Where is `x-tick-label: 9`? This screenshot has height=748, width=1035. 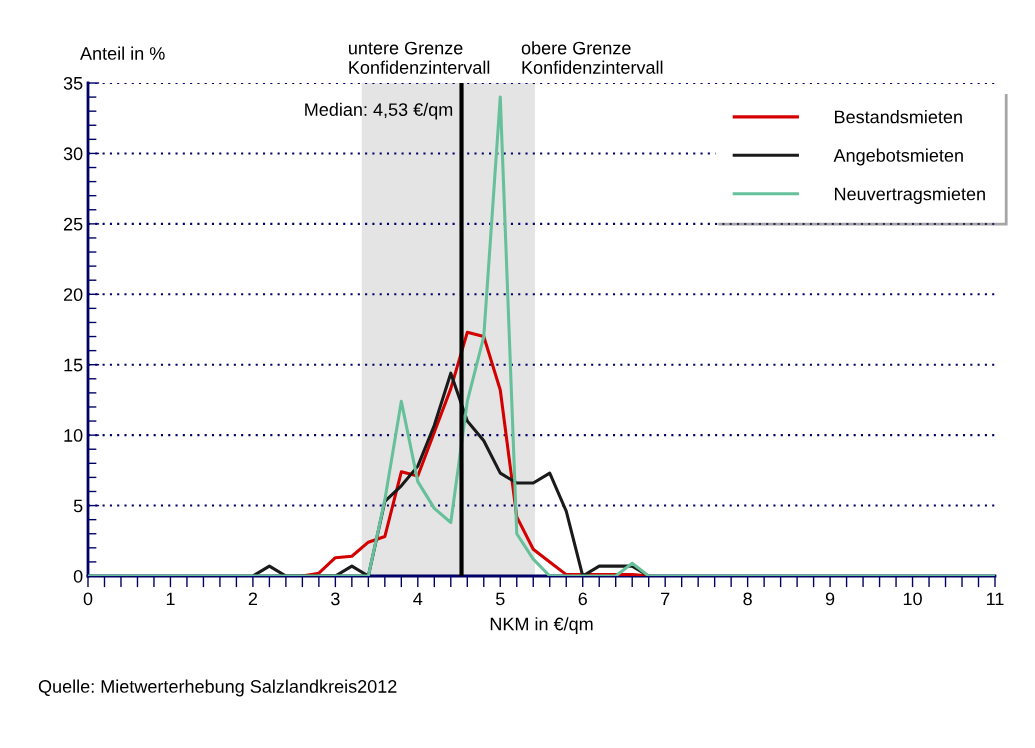 x-tick-label: 9 is located at coordinates (830, 599).